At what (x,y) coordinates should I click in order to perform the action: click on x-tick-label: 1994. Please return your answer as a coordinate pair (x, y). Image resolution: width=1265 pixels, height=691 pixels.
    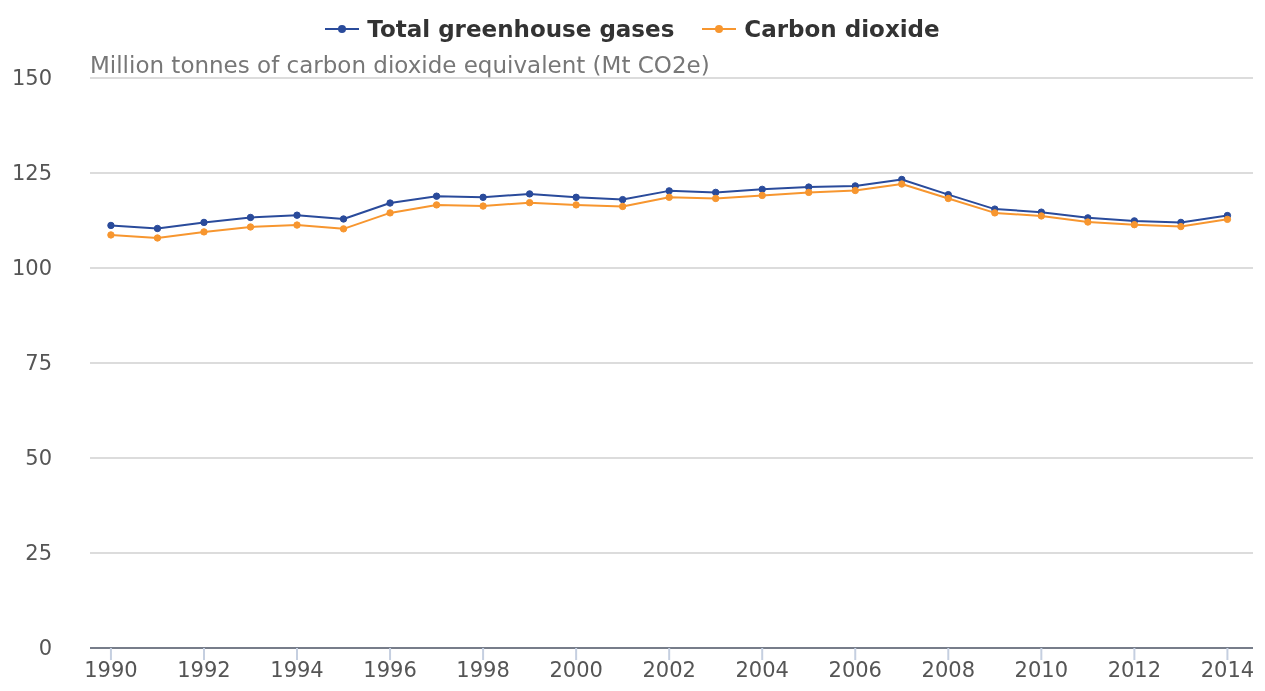
    Looking at the image, I should click on (297, 669).